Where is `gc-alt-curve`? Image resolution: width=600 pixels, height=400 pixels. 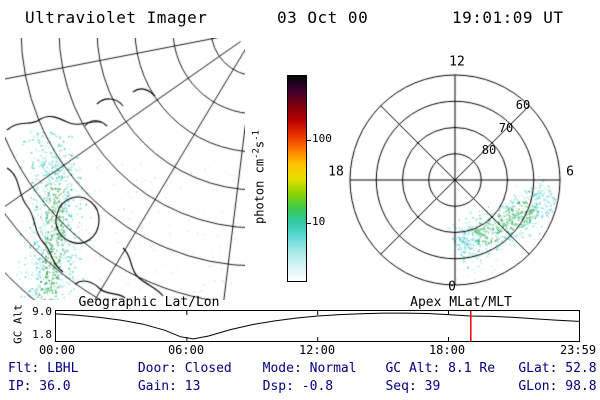 gc-alt-curve is located at coordinates (317, 326).